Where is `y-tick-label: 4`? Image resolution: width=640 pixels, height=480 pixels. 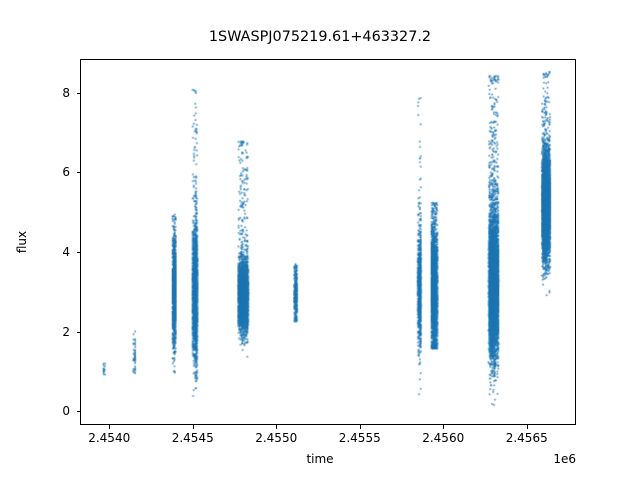
y-tick-label: 4 is located at coordinates (66, 251).